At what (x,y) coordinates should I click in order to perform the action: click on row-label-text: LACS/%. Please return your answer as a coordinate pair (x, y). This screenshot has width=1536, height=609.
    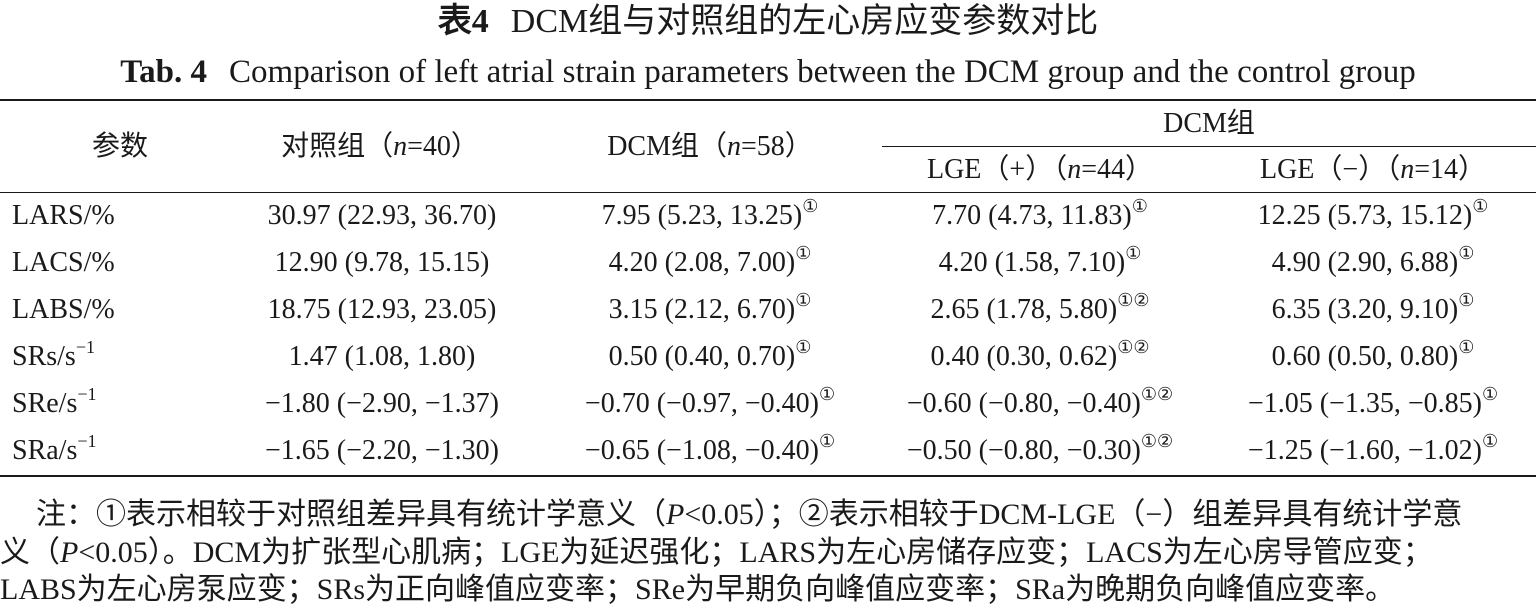
    Looking at the image, I should click on (63, 262).